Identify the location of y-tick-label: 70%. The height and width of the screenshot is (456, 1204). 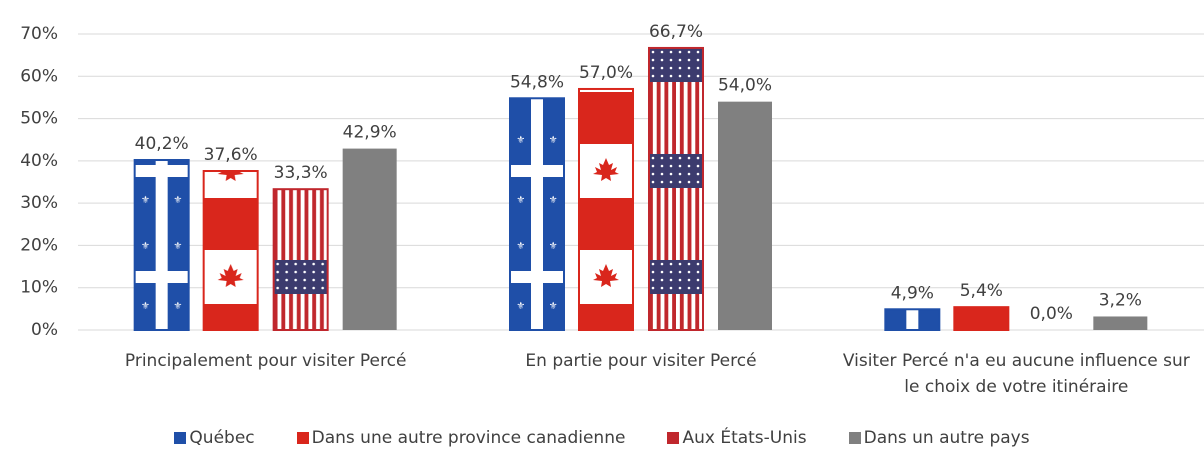
(39, 34).